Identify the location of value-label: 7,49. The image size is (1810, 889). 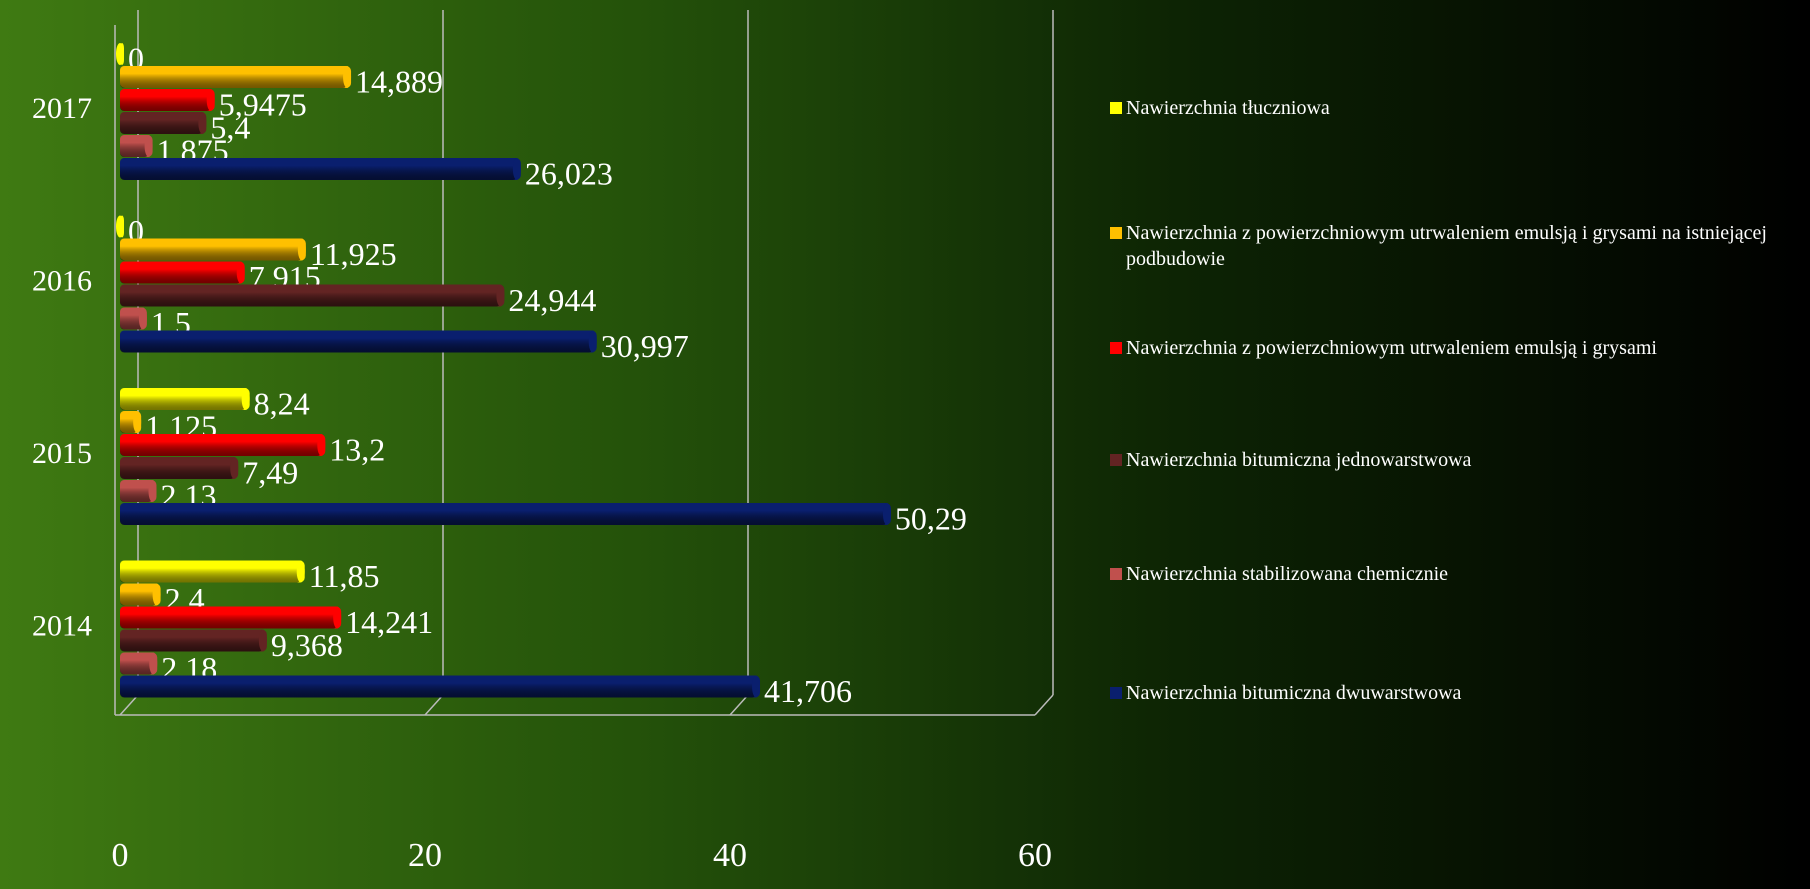
(270, 472).